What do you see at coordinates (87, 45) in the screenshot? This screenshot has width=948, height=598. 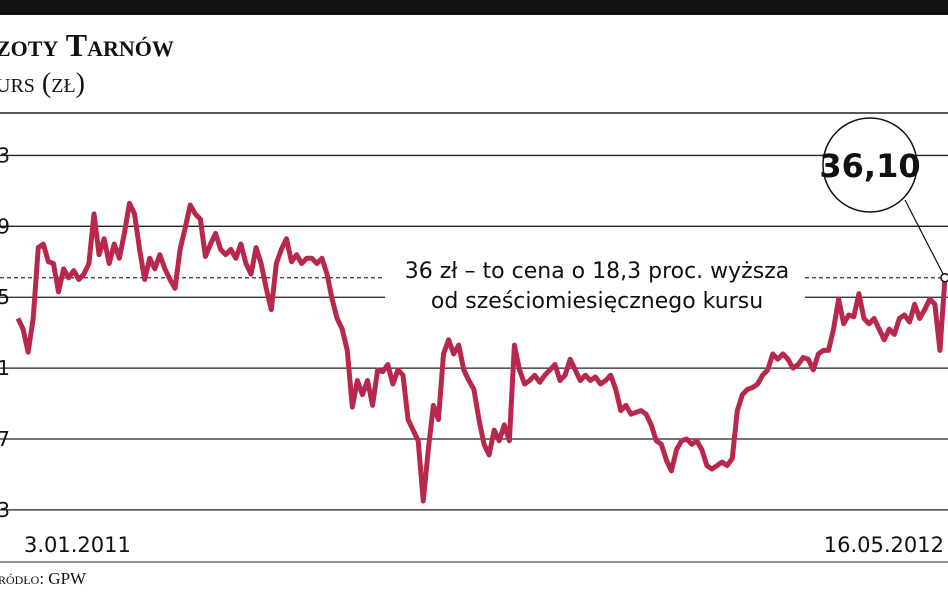 I see `chart-title: zoty Tarnów` at bounding box center [87, 45].